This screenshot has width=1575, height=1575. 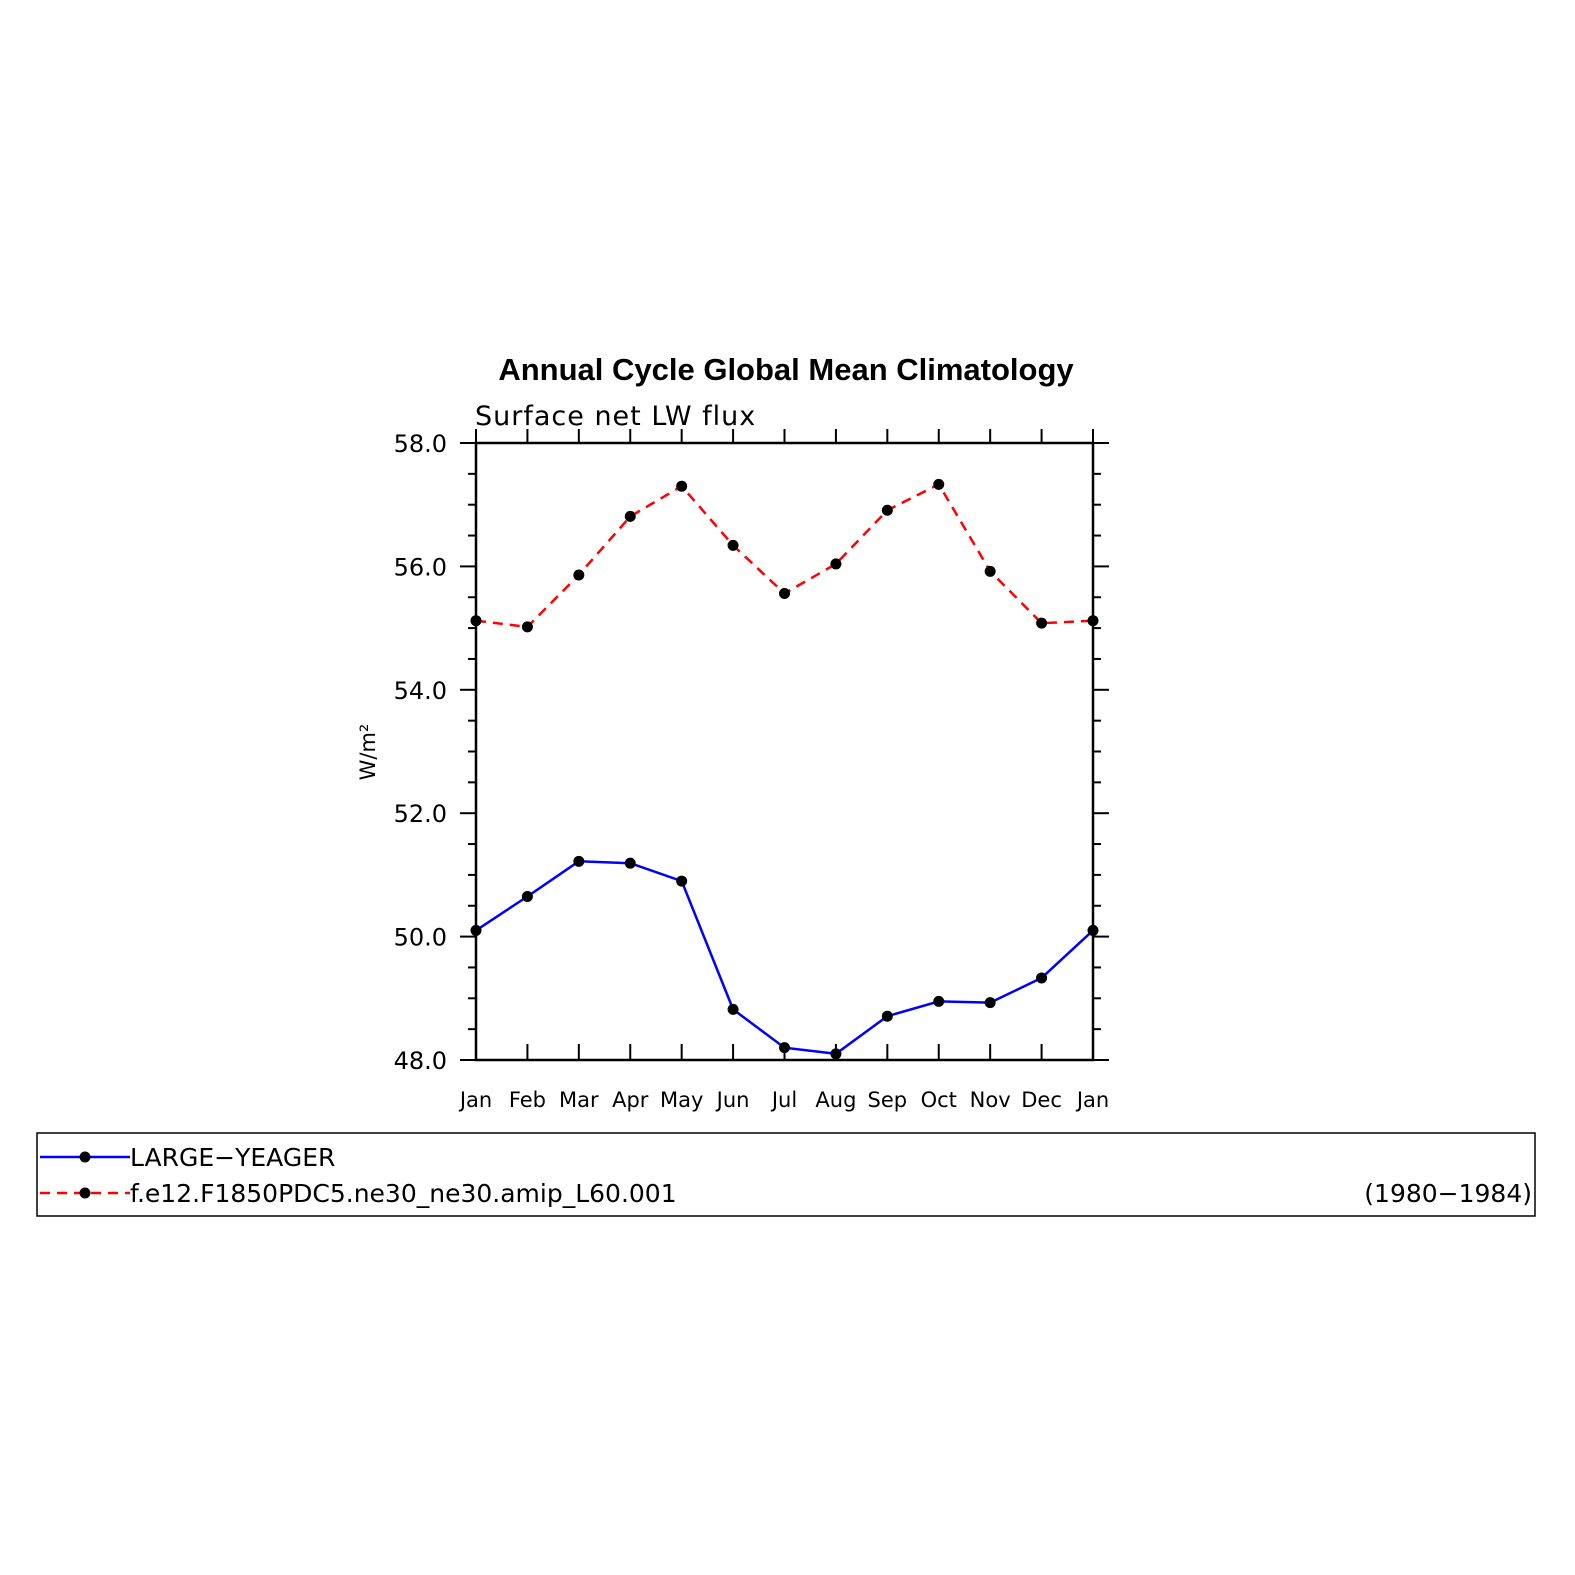 I want to click on x-tick-label: Oct, so click(x=939, y=1100).